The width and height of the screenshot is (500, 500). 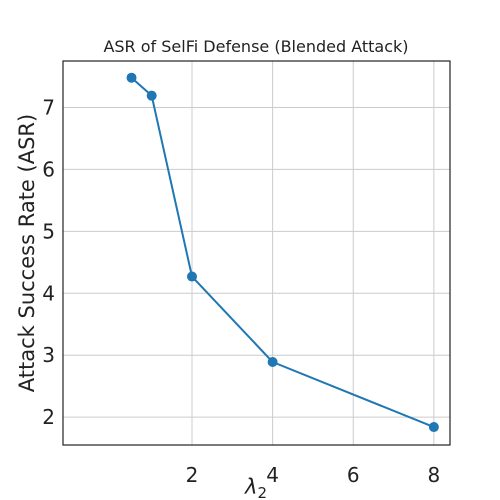 What do you see at coordinates (353, 475) in the screenshot?
I see `x-tick-label: 6` at bounding box center [353, 475].